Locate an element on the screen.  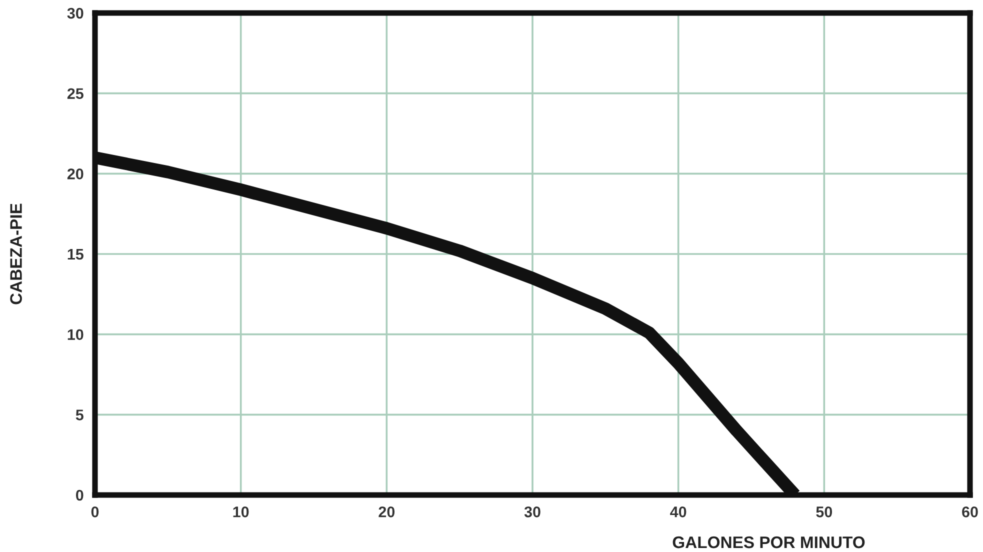
x-tick-label: 50 is located at coordinates (824, 512).